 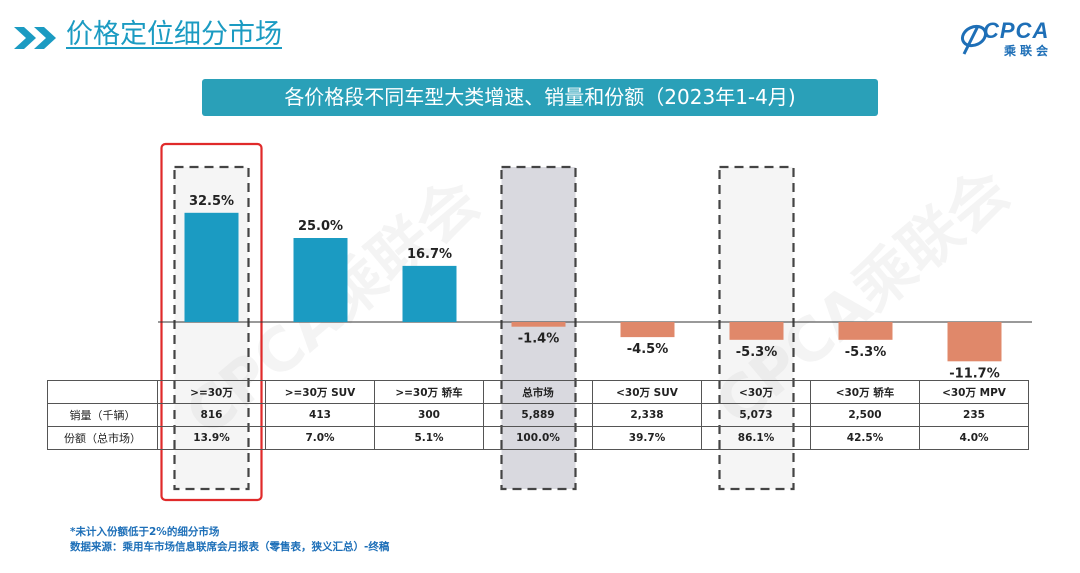 What do you see at coordinates (756, 392) in the screenshot?
I see `table-header-cell: <30万` at bounding box center [756, 392].